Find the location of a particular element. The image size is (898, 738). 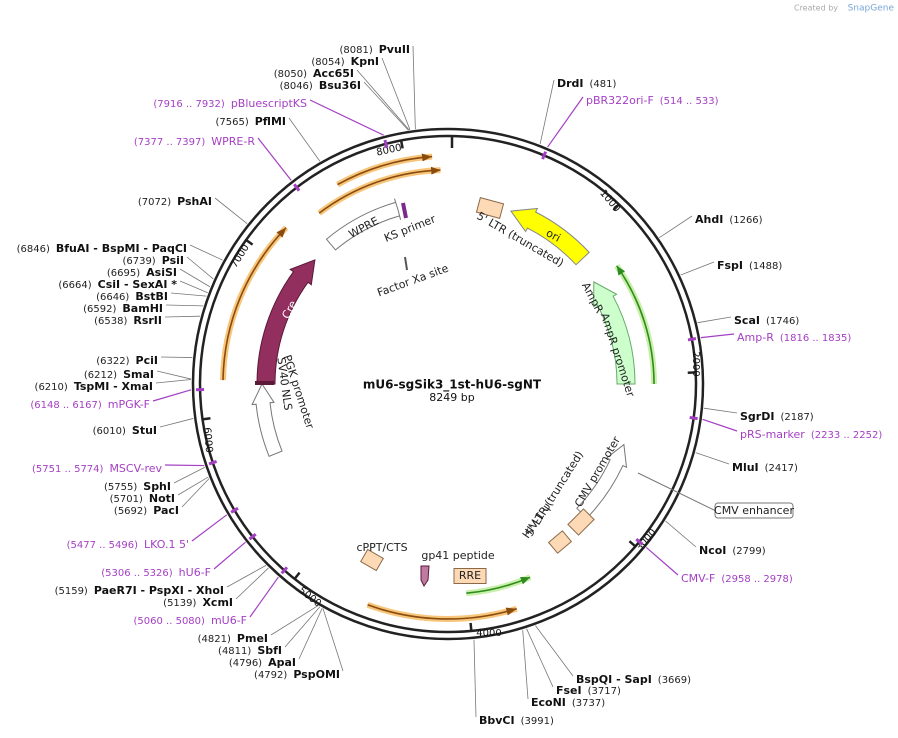

primer-name: LKO.1 5' is located at coordinates (166, 544).